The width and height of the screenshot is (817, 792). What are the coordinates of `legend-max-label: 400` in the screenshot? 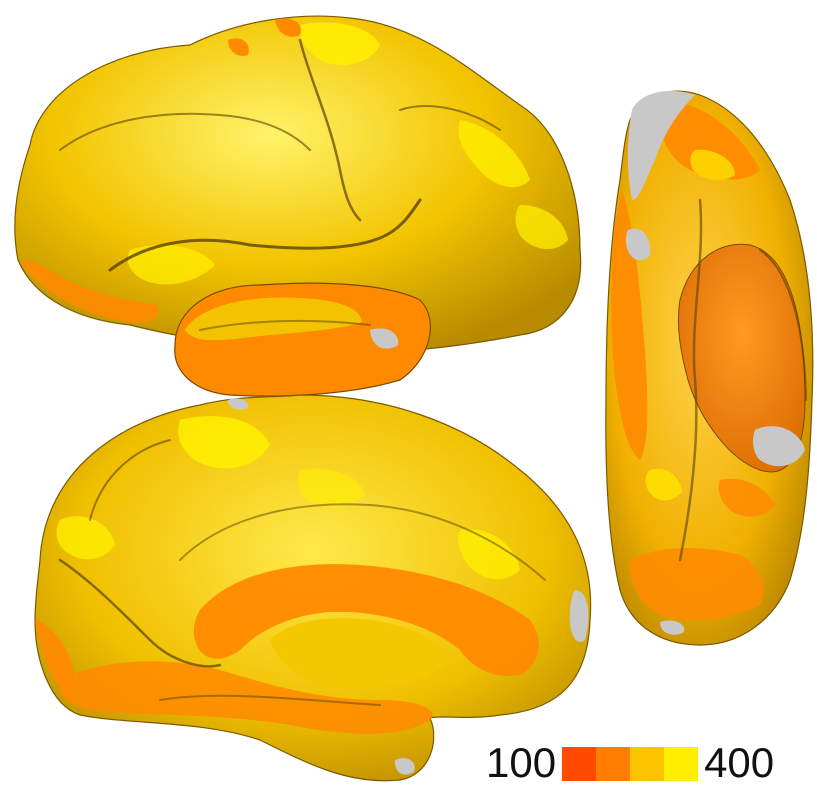 It's located at (739, 762).